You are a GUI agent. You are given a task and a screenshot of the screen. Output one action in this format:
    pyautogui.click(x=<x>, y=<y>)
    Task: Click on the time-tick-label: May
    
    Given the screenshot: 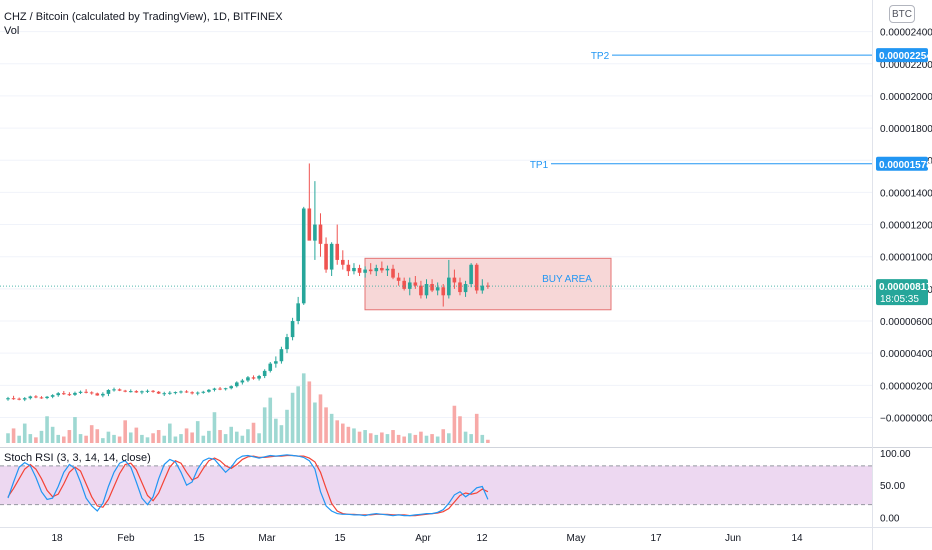 What is the action you would take?
    pyautogui.click(x=576, y=538)
    